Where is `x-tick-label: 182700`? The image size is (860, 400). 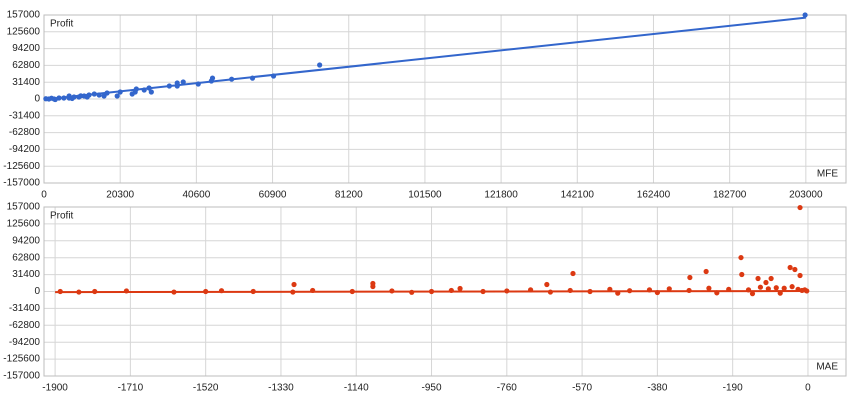
x-tick-label: 182700 is located at coordinates (730, 195).